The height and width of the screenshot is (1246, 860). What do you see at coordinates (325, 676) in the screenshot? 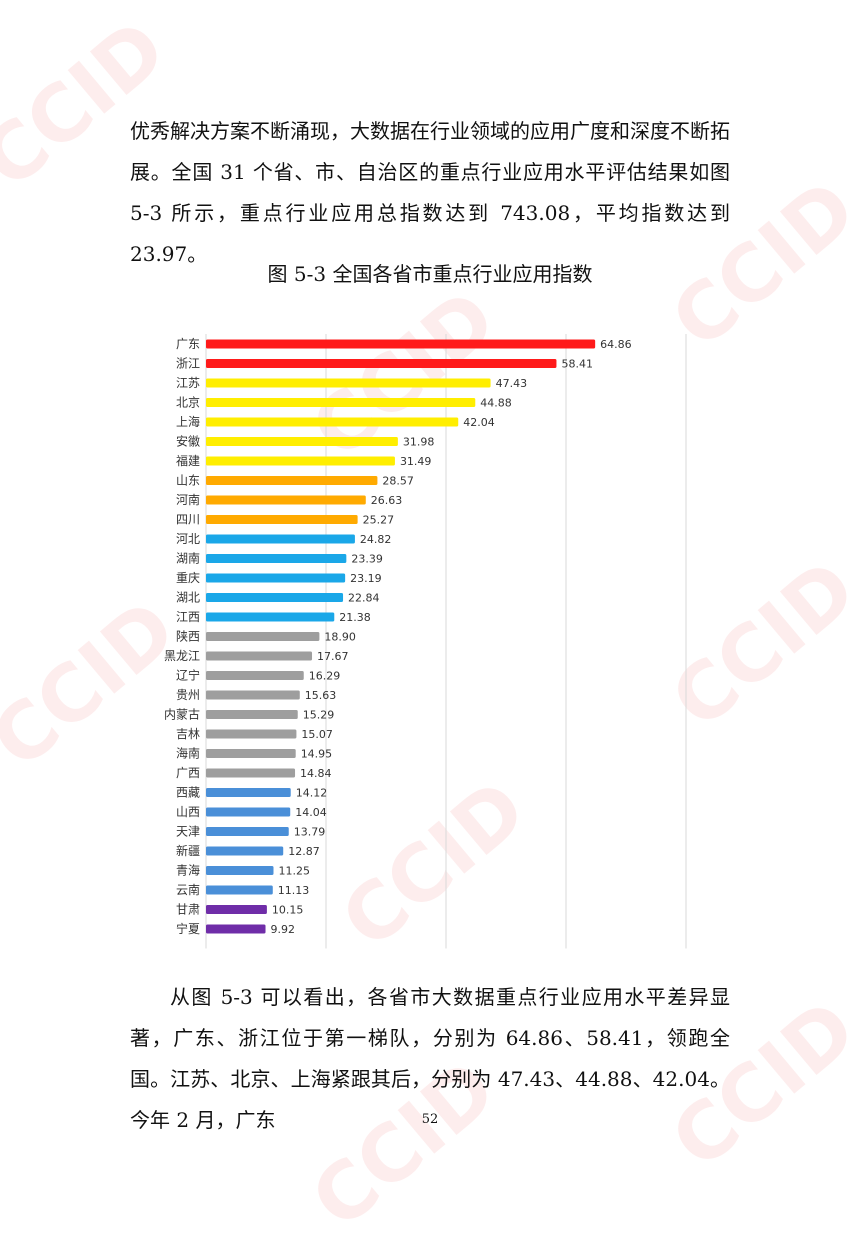
I see `data-label: 16.29` at bounding box center [325, 676].